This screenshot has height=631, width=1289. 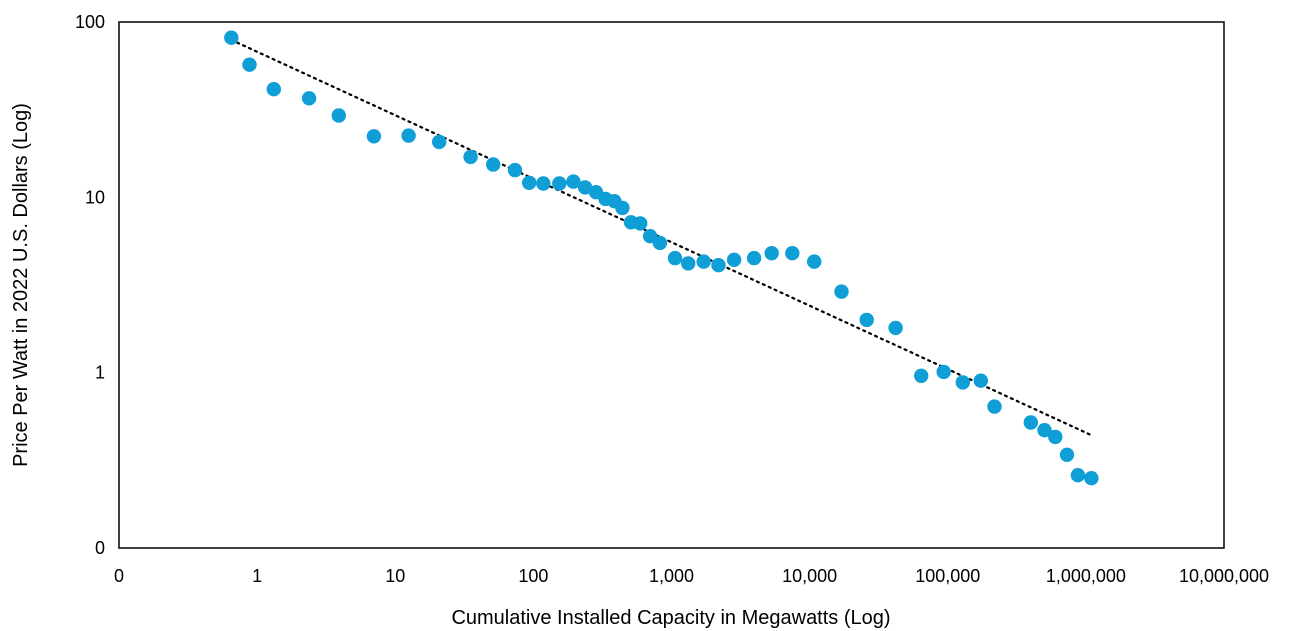 What do you see at coordinates (947, 576) in the screenshot?
I see `x-tick-label: 100,000` at bounding box center [947, 576].